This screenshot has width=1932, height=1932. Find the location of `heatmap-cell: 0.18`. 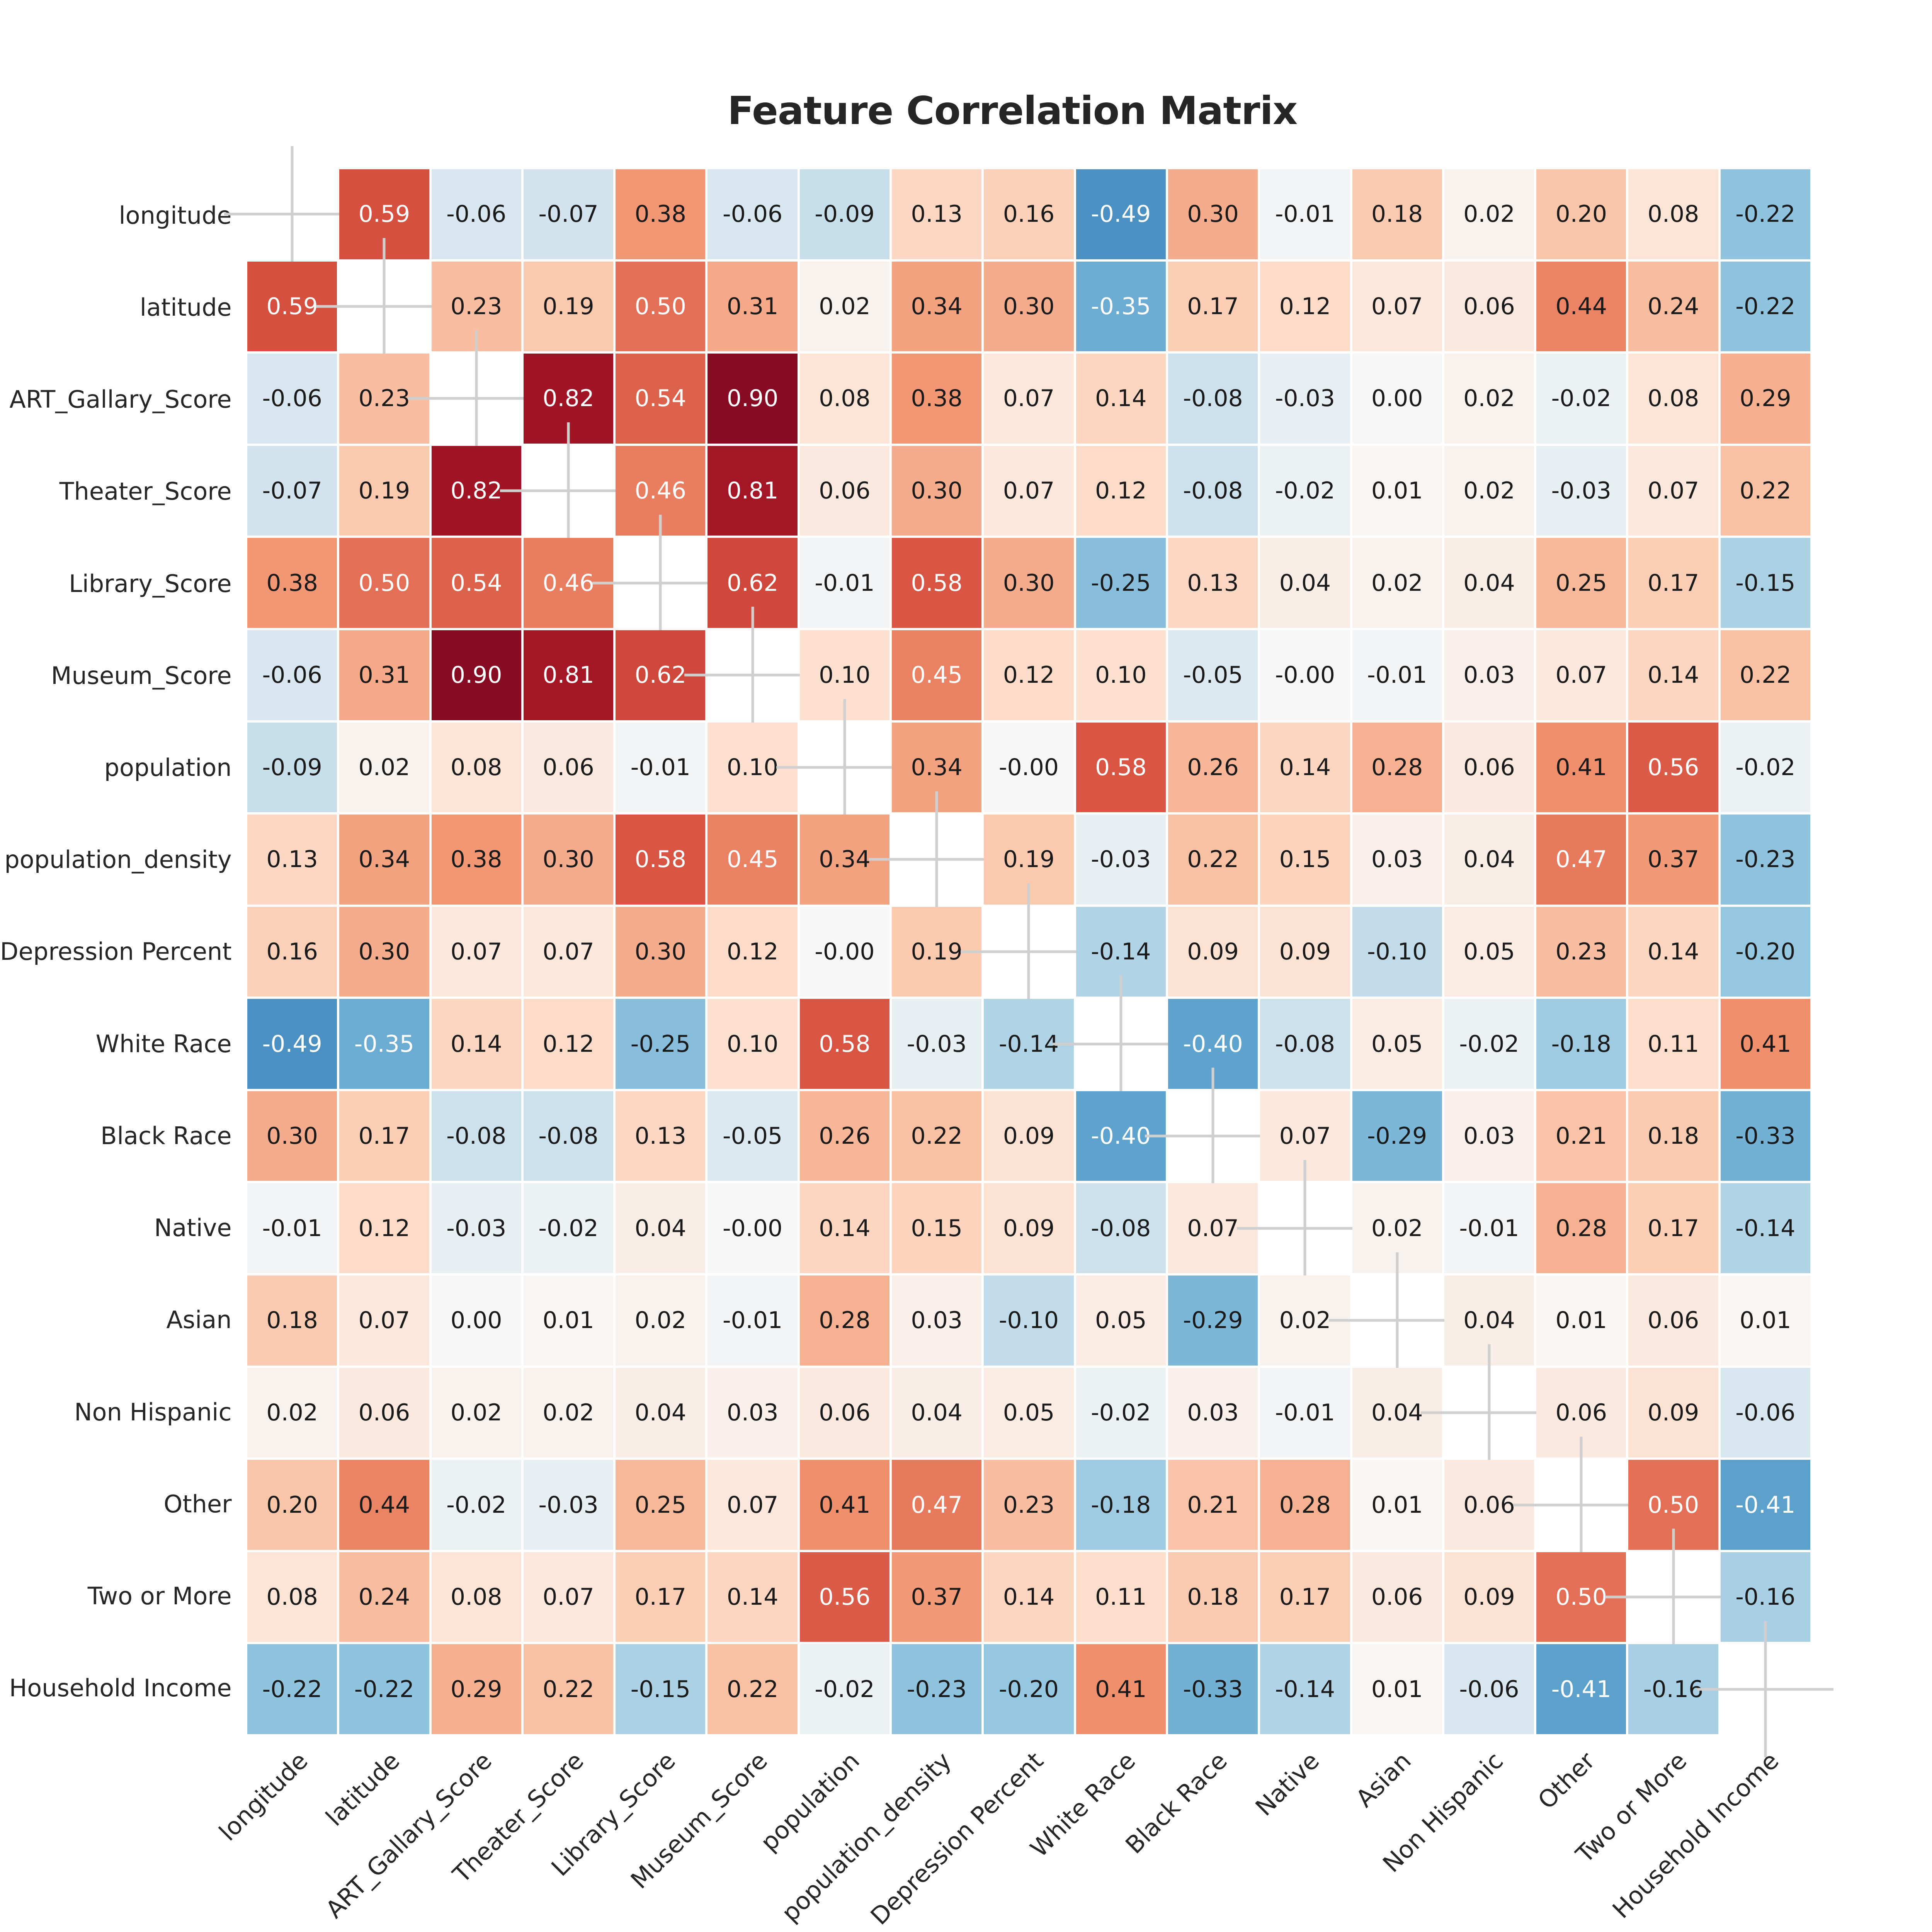

heatmap-cell: 0.18 is located at coordinates (1397, 214).